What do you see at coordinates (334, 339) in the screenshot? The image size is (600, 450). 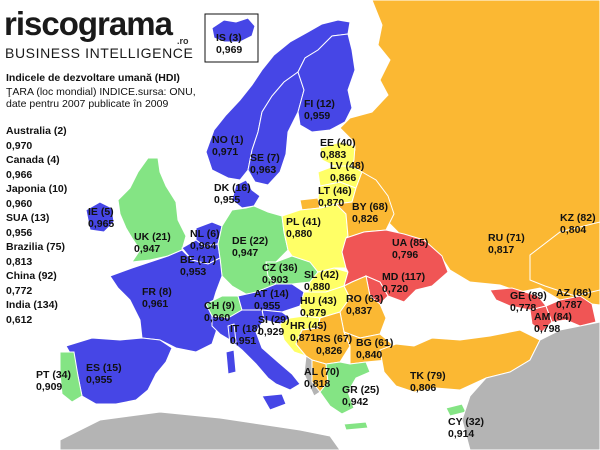 I see `country-rank: RS (67)` at bounding box center [334, 339].